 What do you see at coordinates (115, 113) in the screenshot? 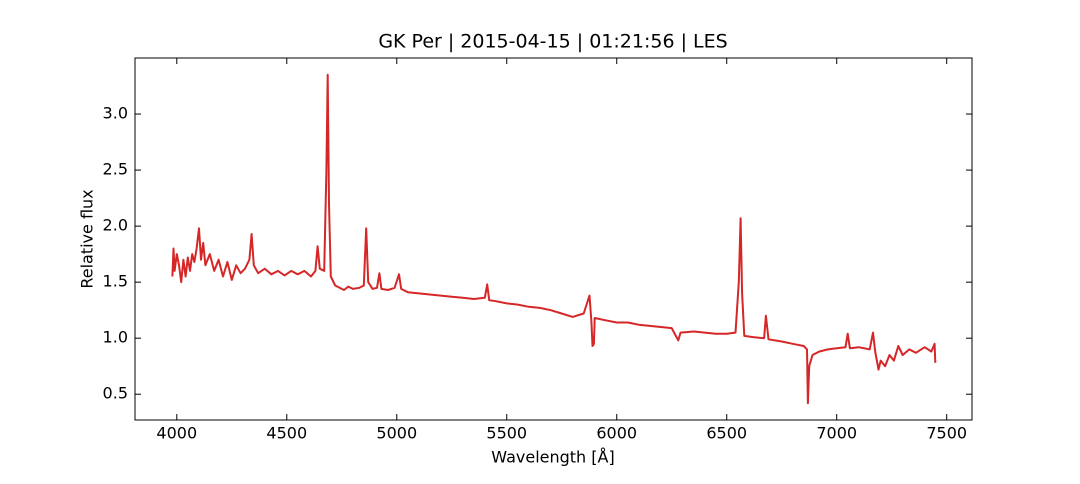
I see `y-tick-label: 3.0` at bounding box center [115, 113].